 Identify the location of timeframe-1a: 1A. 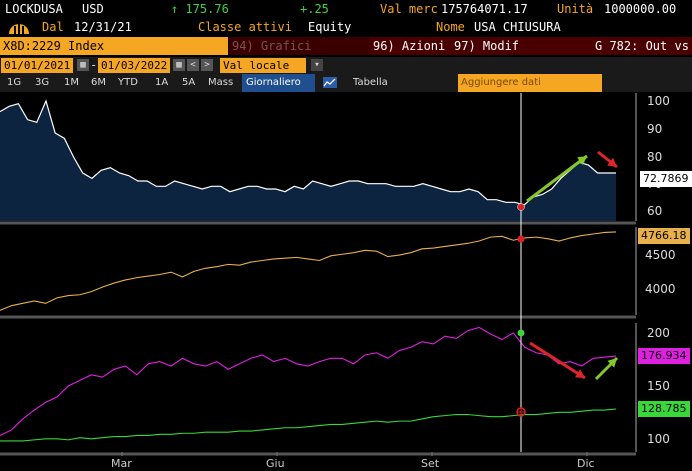
(162, 82).